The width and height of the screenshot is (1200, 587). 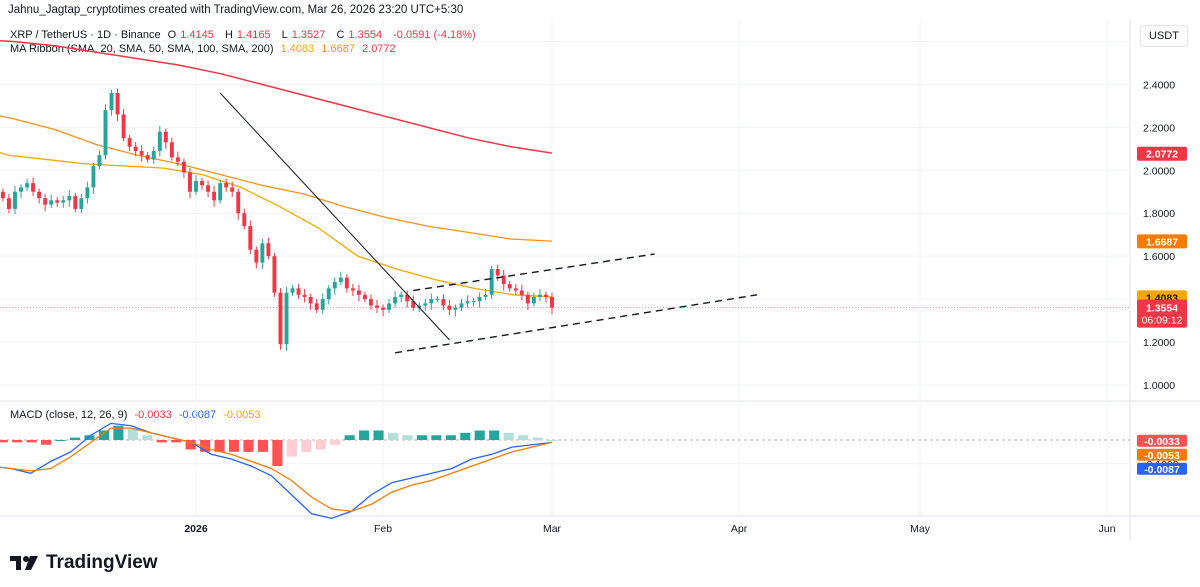 What do you see at coordinates (276, 469) in the screenshot?
I see `macd-signal-line` at bounding box center [276, 469].